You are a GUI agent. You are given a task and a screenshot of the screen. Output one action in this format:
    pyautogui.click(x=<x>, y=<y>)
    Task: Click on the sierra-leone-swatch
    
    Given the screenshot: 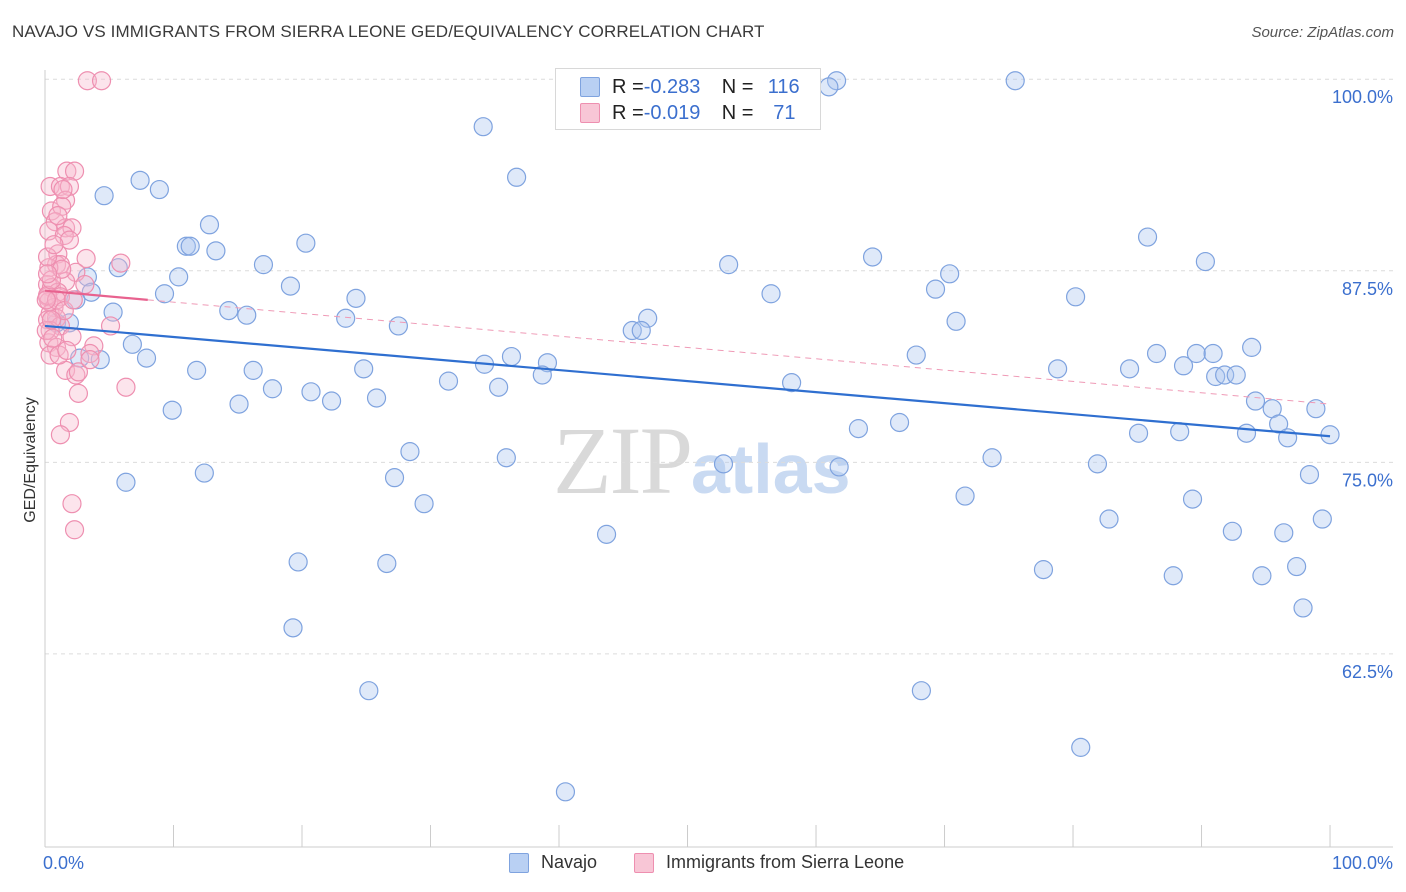 What is the action you would take?
    pyautogui.click(x=590, y=113)
    